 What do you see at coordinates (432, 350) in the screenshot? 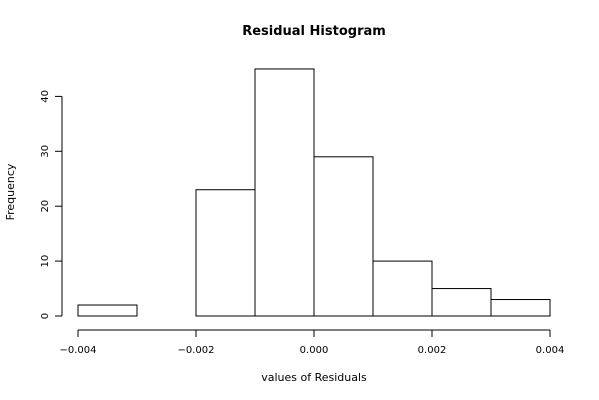
I see `x-tick-label: 0.002` at bounding box center [432, 350].